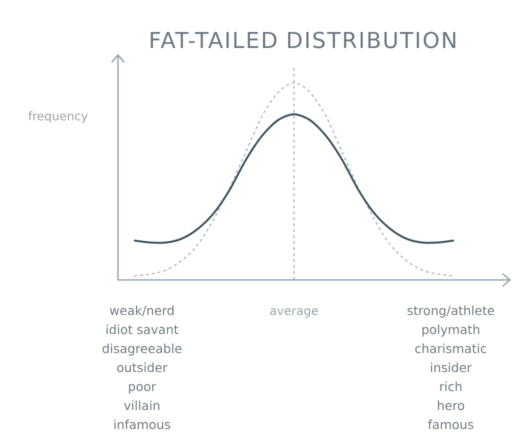 The width and height of the screenshot is (519, 432). Describe the element at coordinates (451, 424) in the screenshot. I see `text: famous` at that location.